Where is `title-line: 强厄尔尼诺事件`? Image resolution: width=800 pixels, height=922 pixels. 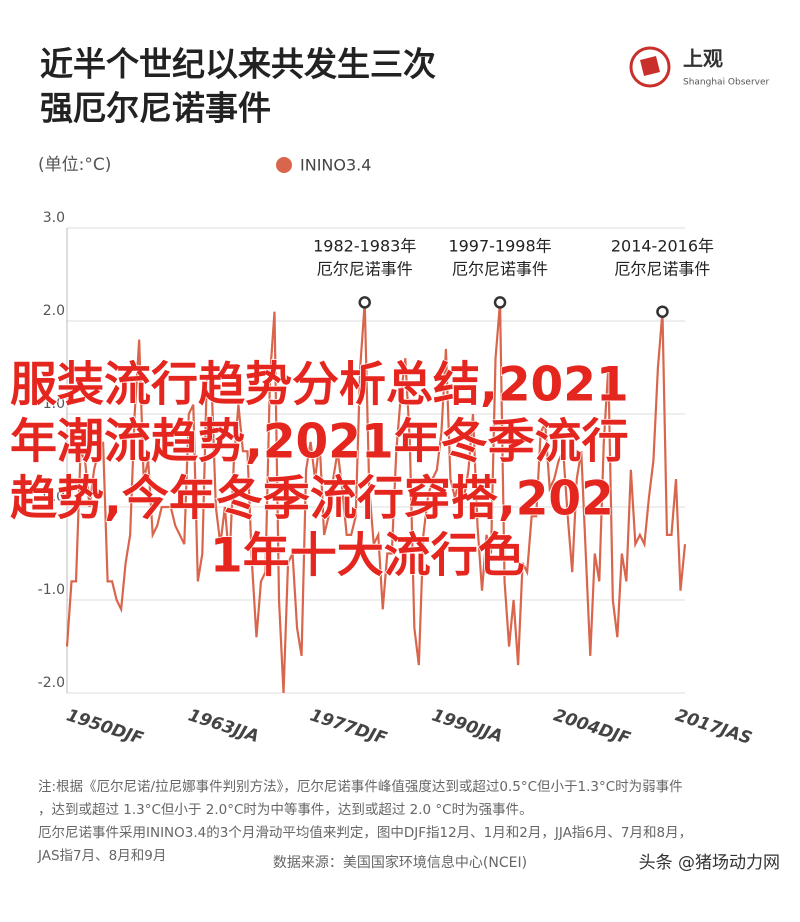
title-line: 强厄尔尼诺事件 is located at coordinates (155, 108).